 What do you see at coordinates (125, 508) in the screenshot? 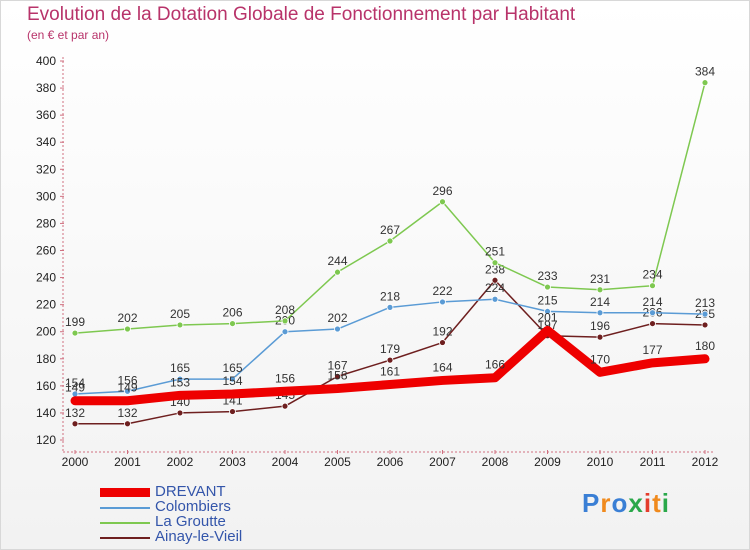
I see `legend-swatch-colombiers` at bounding box center [125, 508].